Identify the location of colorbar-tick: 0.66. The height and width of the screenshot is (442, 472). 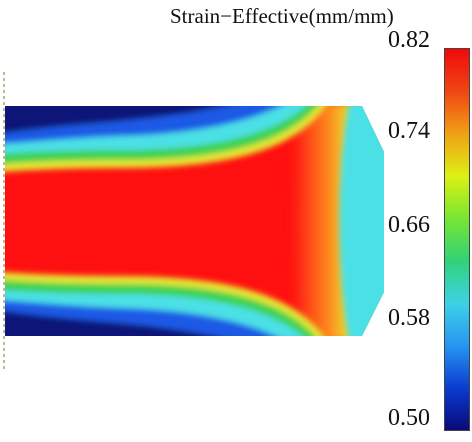
(409, 225).